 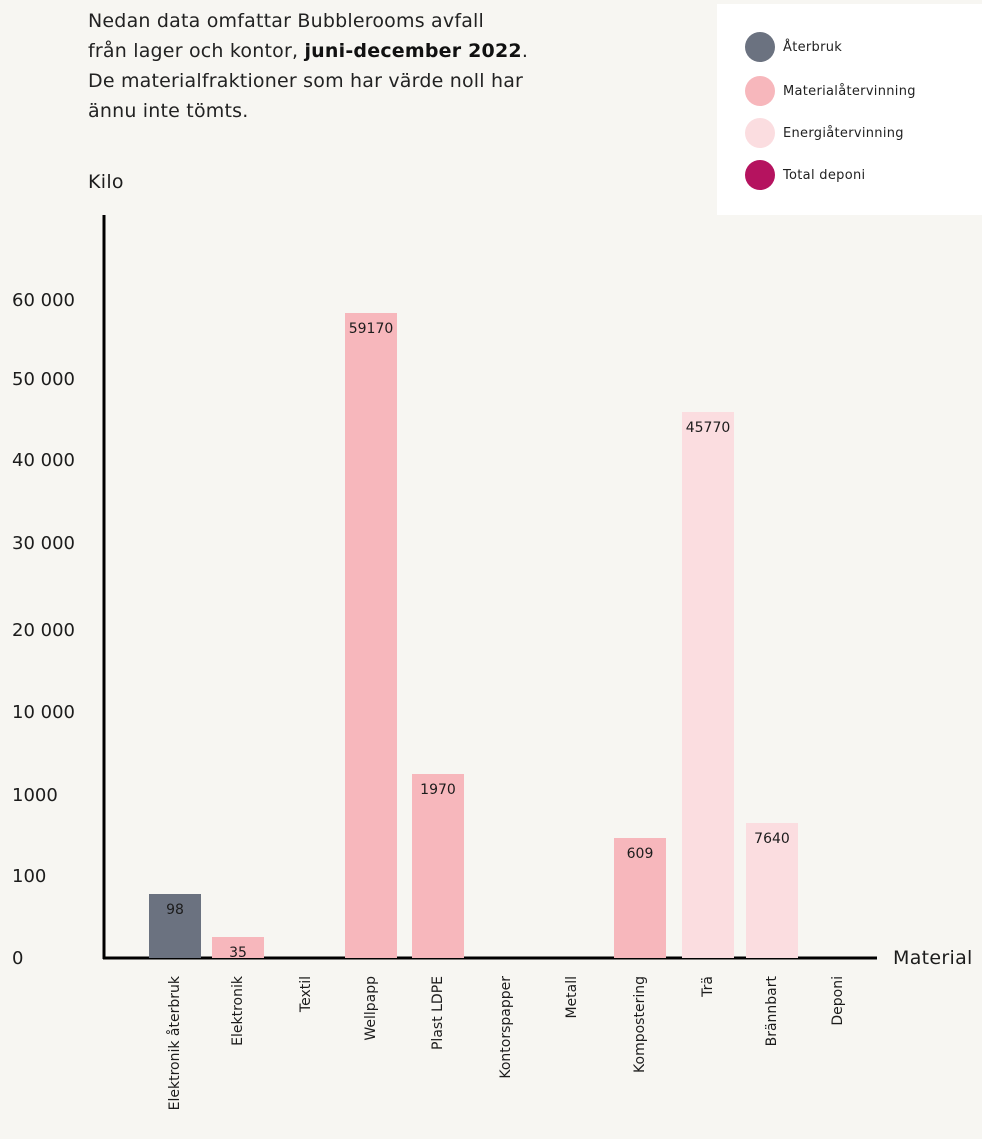 What do you see at coordinates (371, 329) in the screenshot?
I see `bar-value-label: 59170` at bounding box center [371, 329].